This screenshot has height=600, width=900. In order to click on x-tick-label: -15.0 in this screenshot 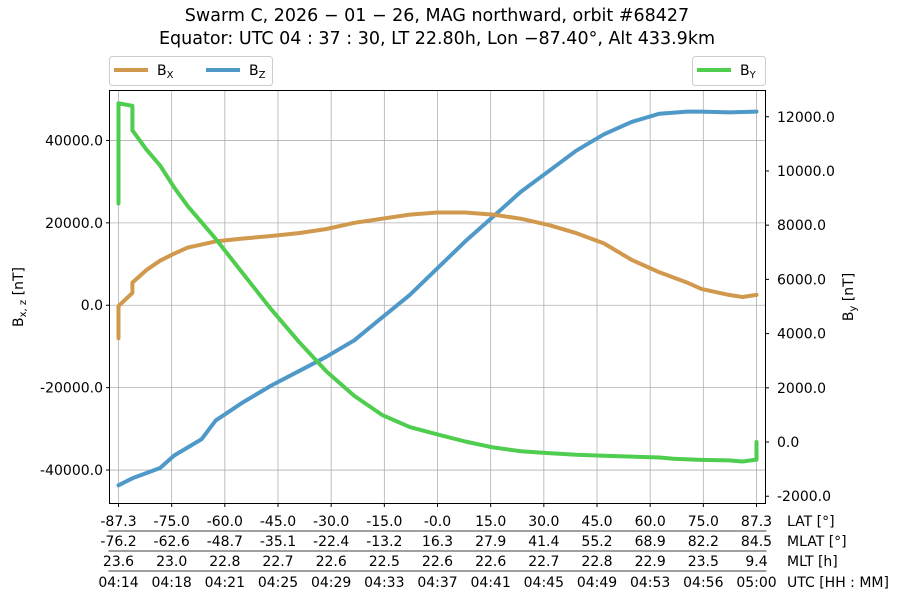, I will do `click(384, 522)`.